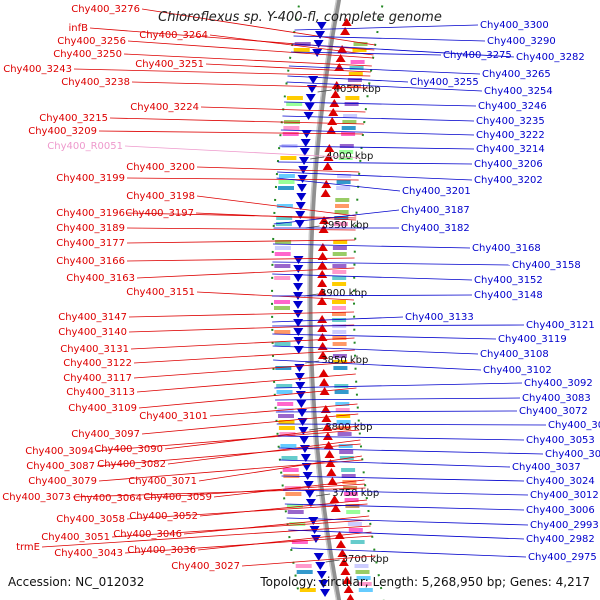 This screenshot has width=600, height=600. I want to click on kbp-tick-label: 3700 kbp, so click(365, 559).